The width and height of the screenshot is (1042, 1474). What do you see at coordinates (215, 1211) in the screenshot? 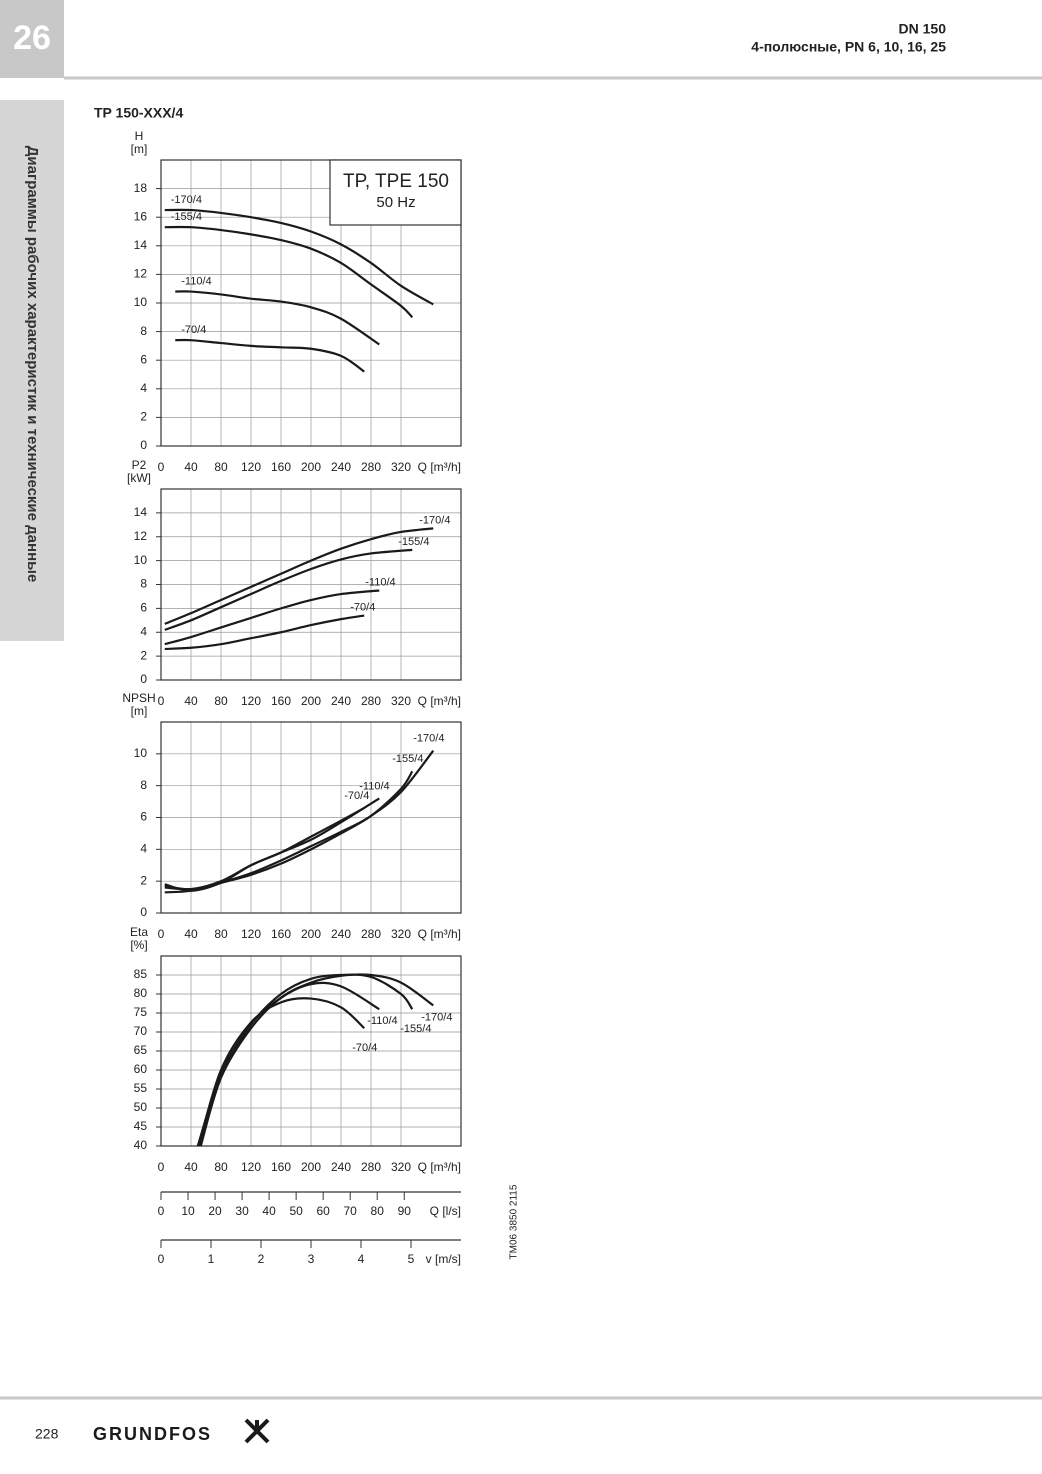
I see `scale-tick-label: 20` at bounding box center [215, 1211].